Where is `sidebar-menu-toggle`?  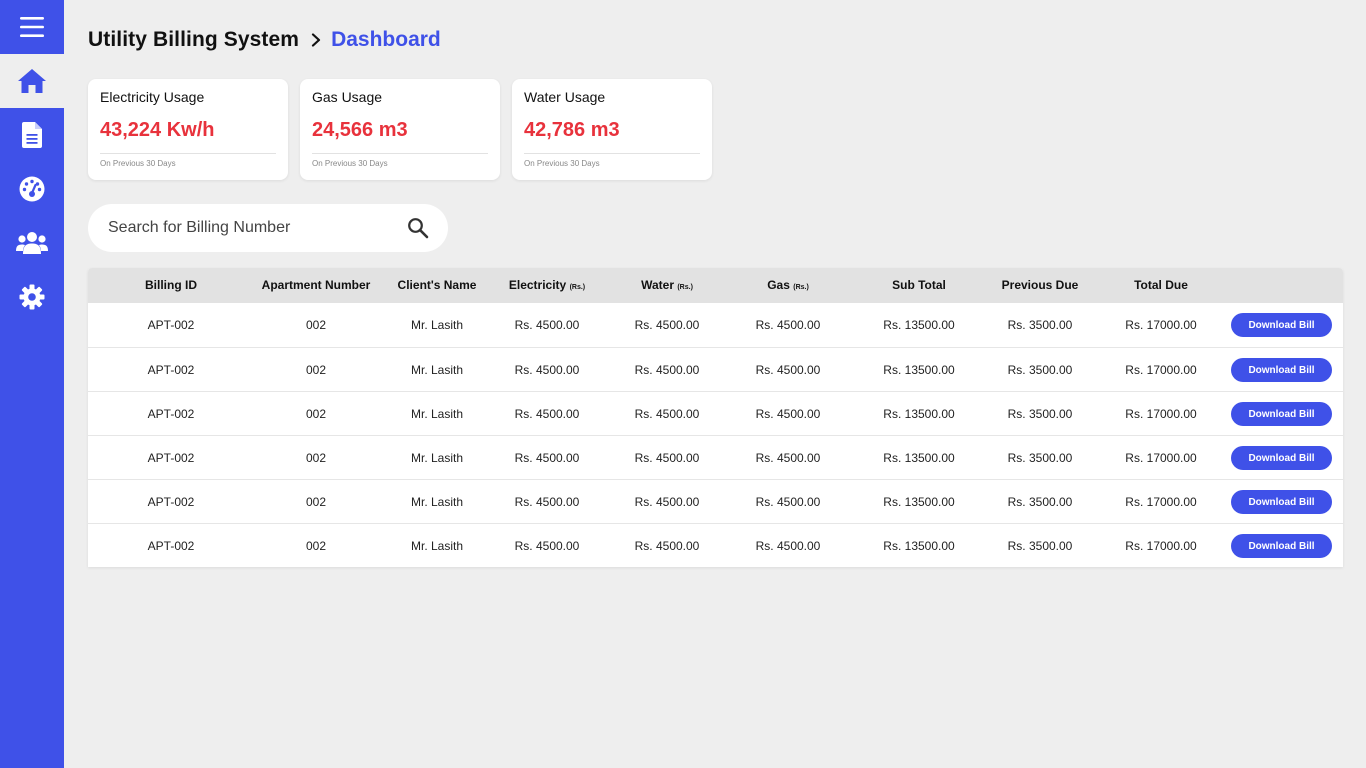
sidebar-menu-toggle is located at coordinates (32, 27).